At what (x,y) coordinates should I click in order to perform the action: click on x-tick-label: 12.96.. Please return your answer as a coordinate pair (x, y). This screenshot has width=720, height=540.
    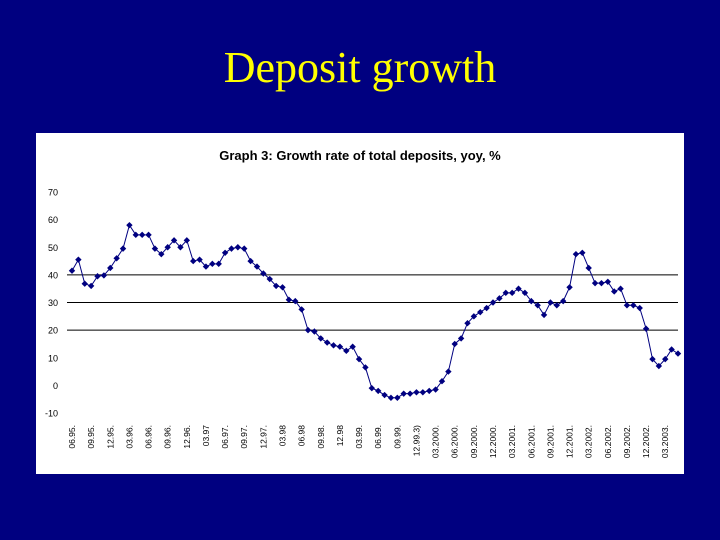
    Looking at the image, I should click on (187, 437).